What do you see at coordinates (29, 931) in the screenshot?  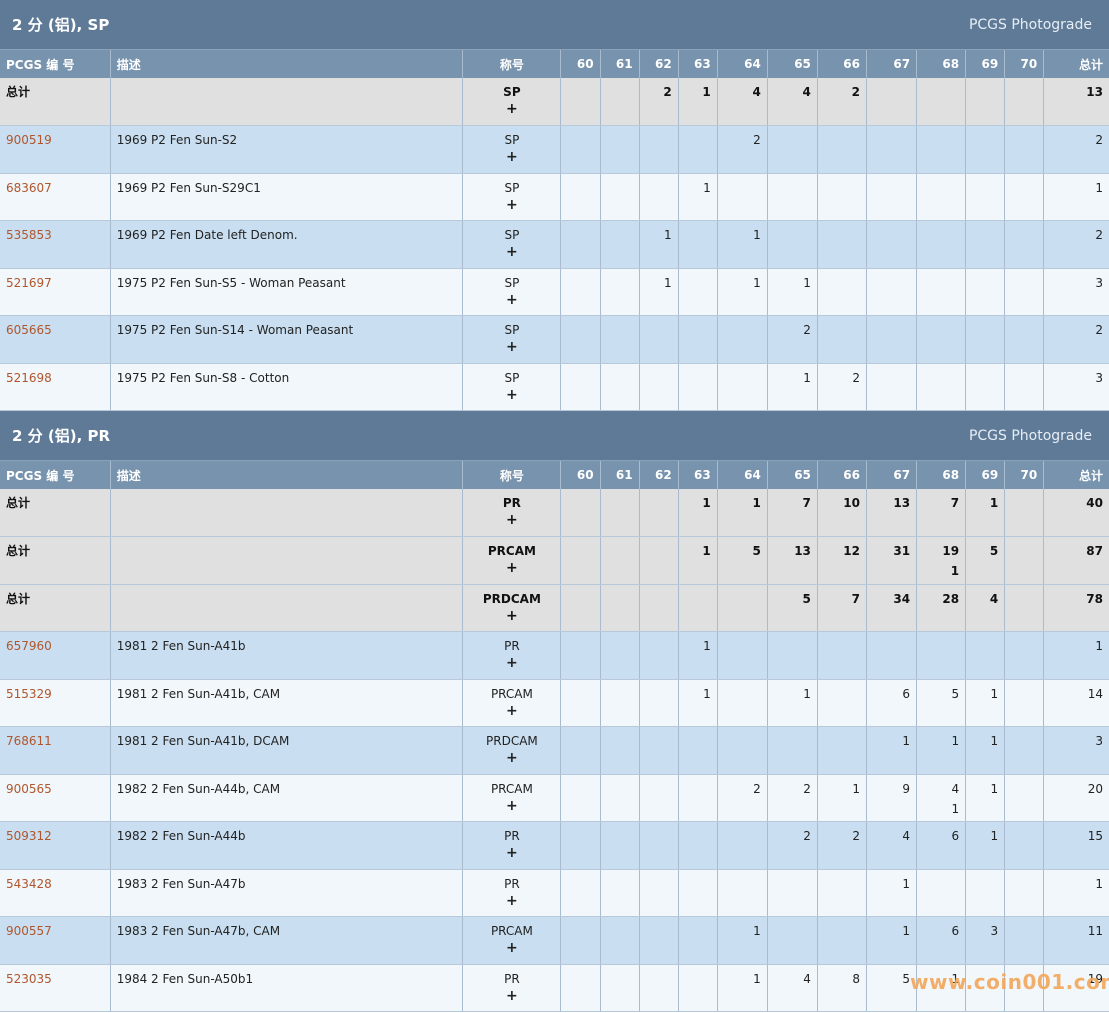 I see `pcgs-number-link: 900557` at bounding box center [29, 931].